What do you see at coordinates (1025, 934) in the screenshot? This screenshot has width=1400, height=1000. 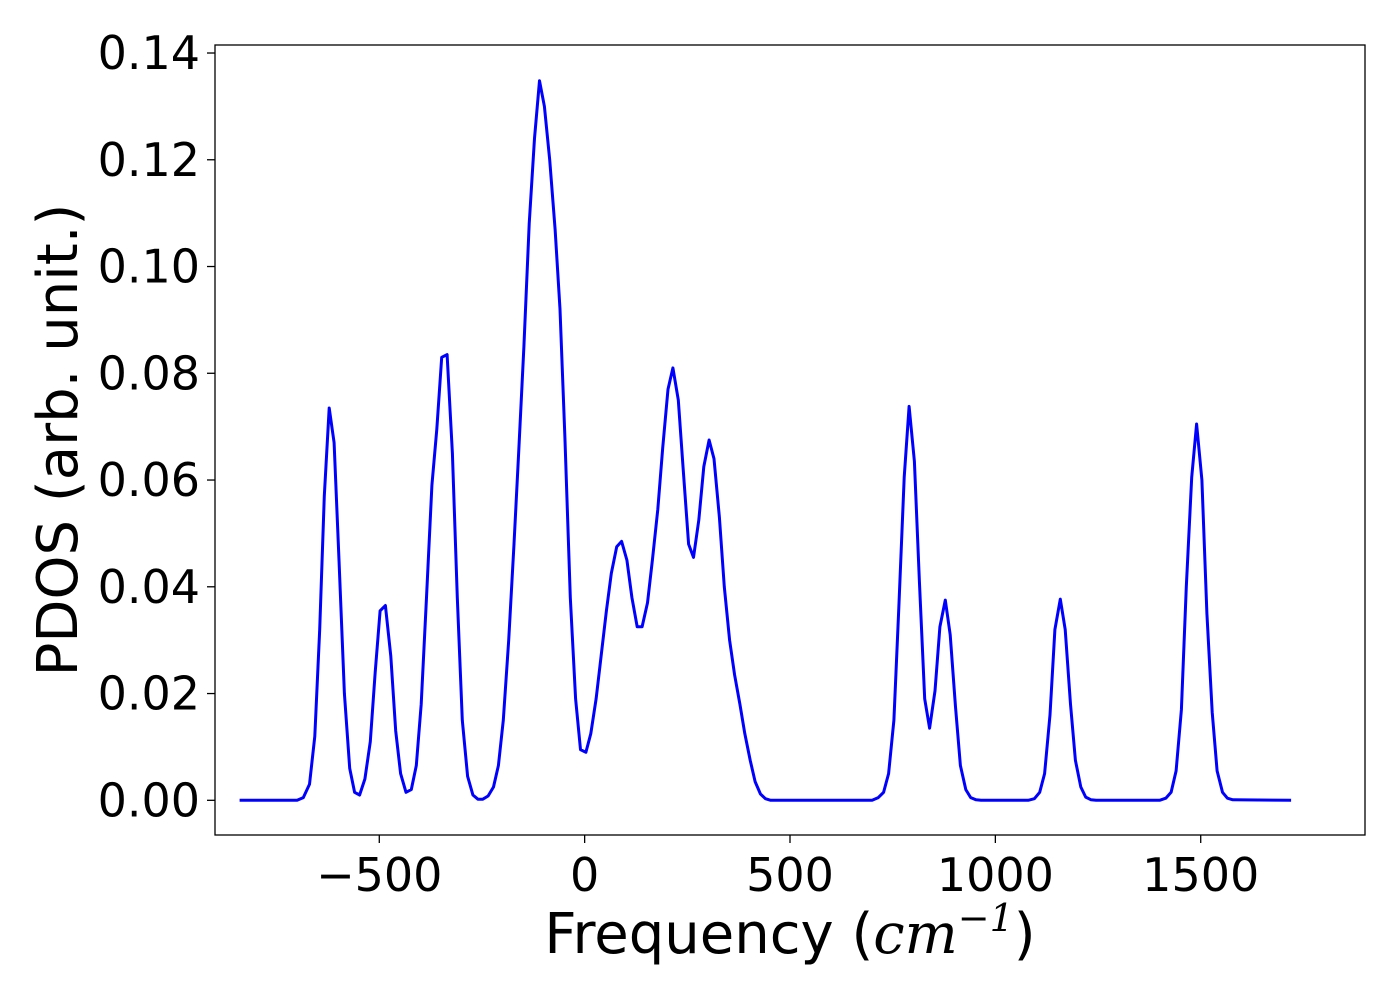 I see `x-axis-label-close: )` at bounding box center [1025, 934].